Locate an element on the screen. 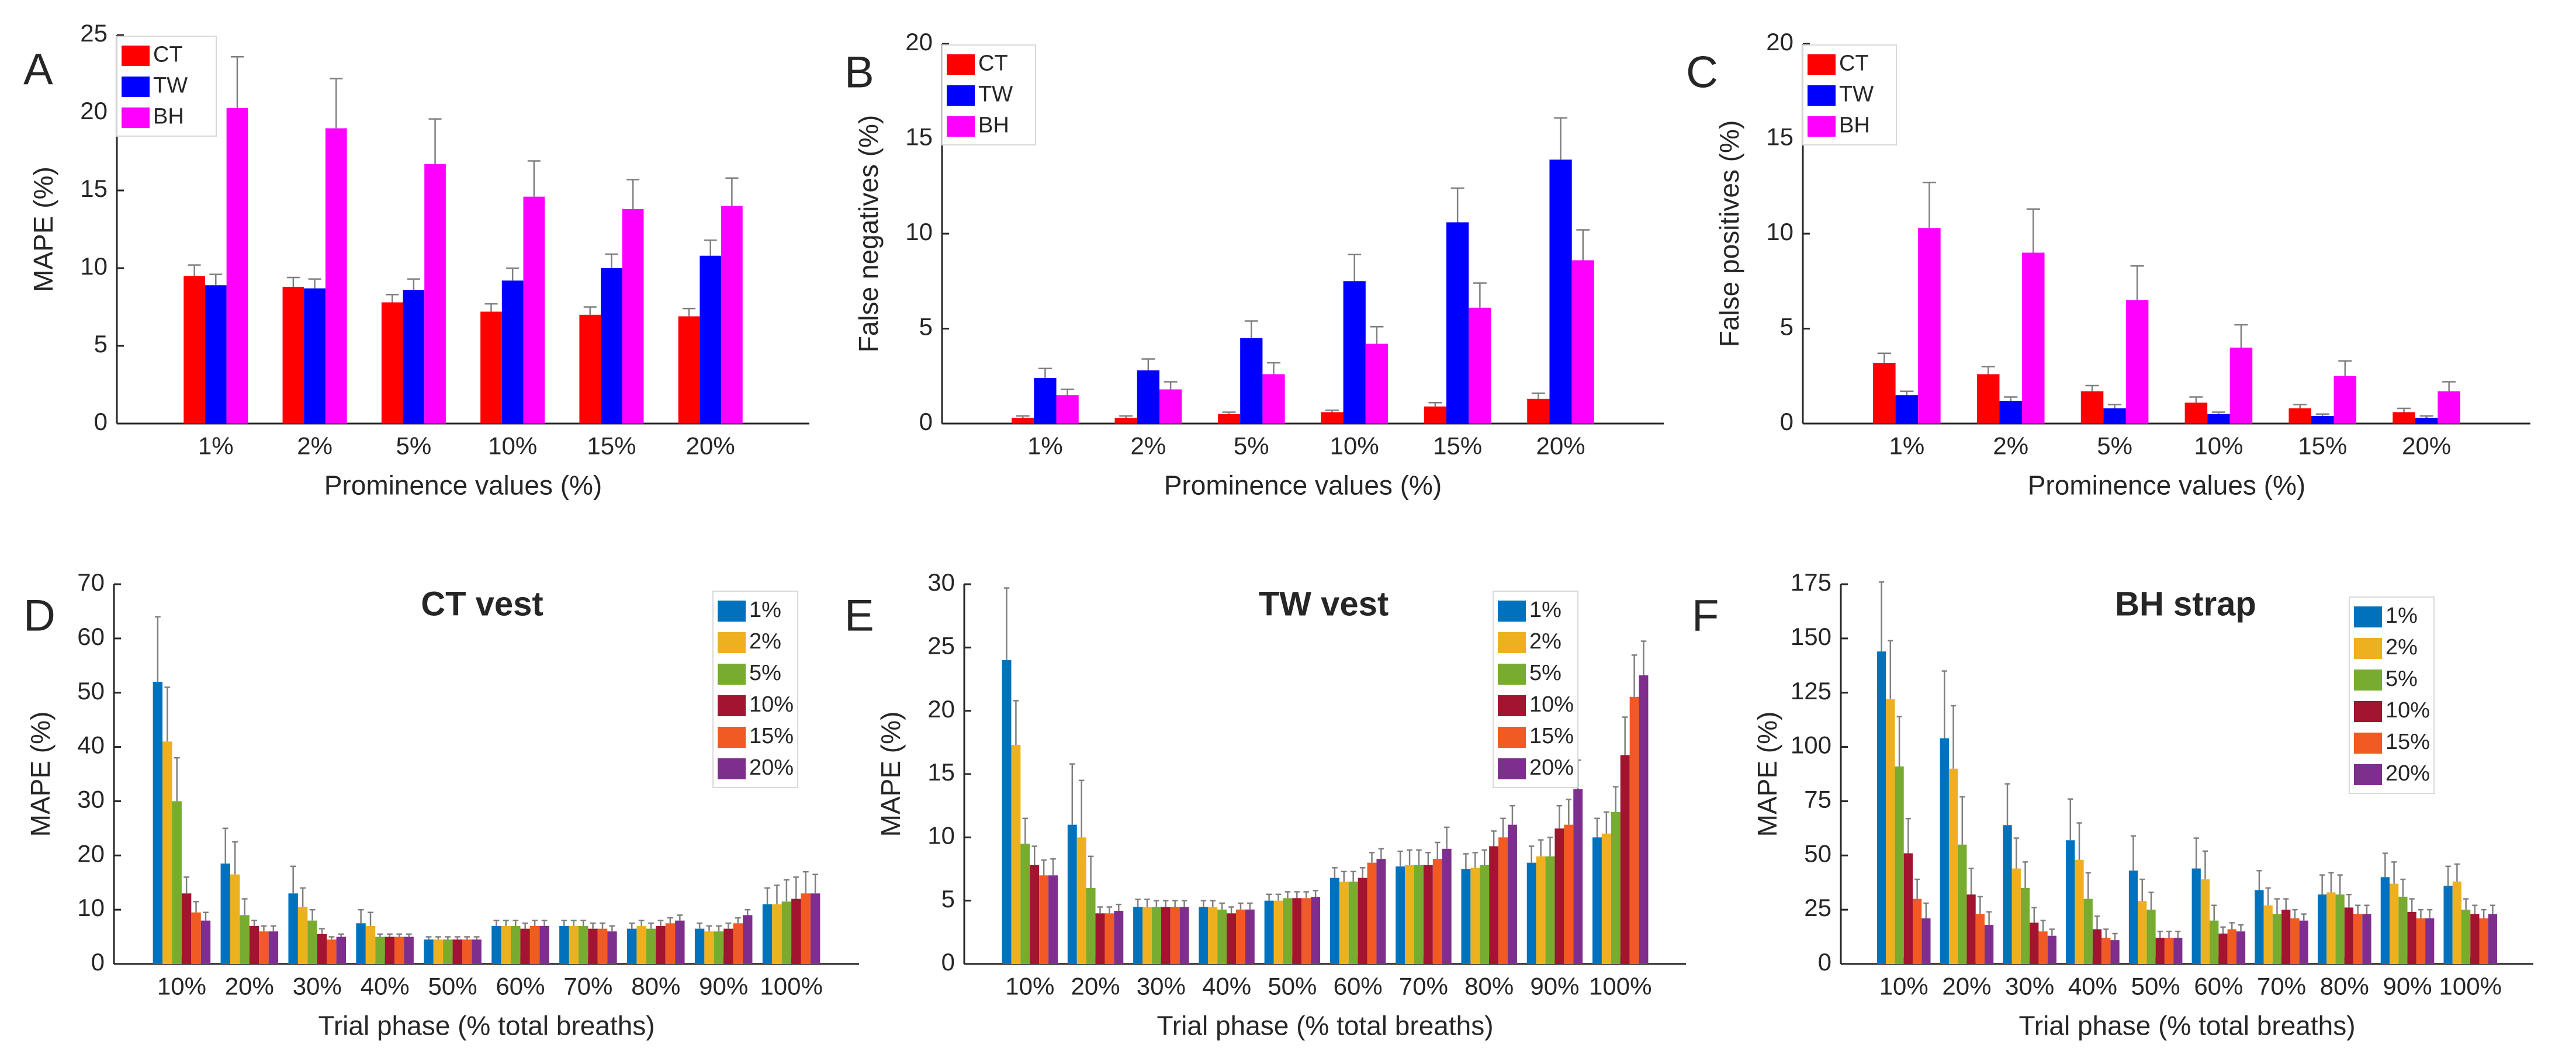 The image size is (2576, 1058). bar-1pct-30pct is located at coordinates (2007, 895).